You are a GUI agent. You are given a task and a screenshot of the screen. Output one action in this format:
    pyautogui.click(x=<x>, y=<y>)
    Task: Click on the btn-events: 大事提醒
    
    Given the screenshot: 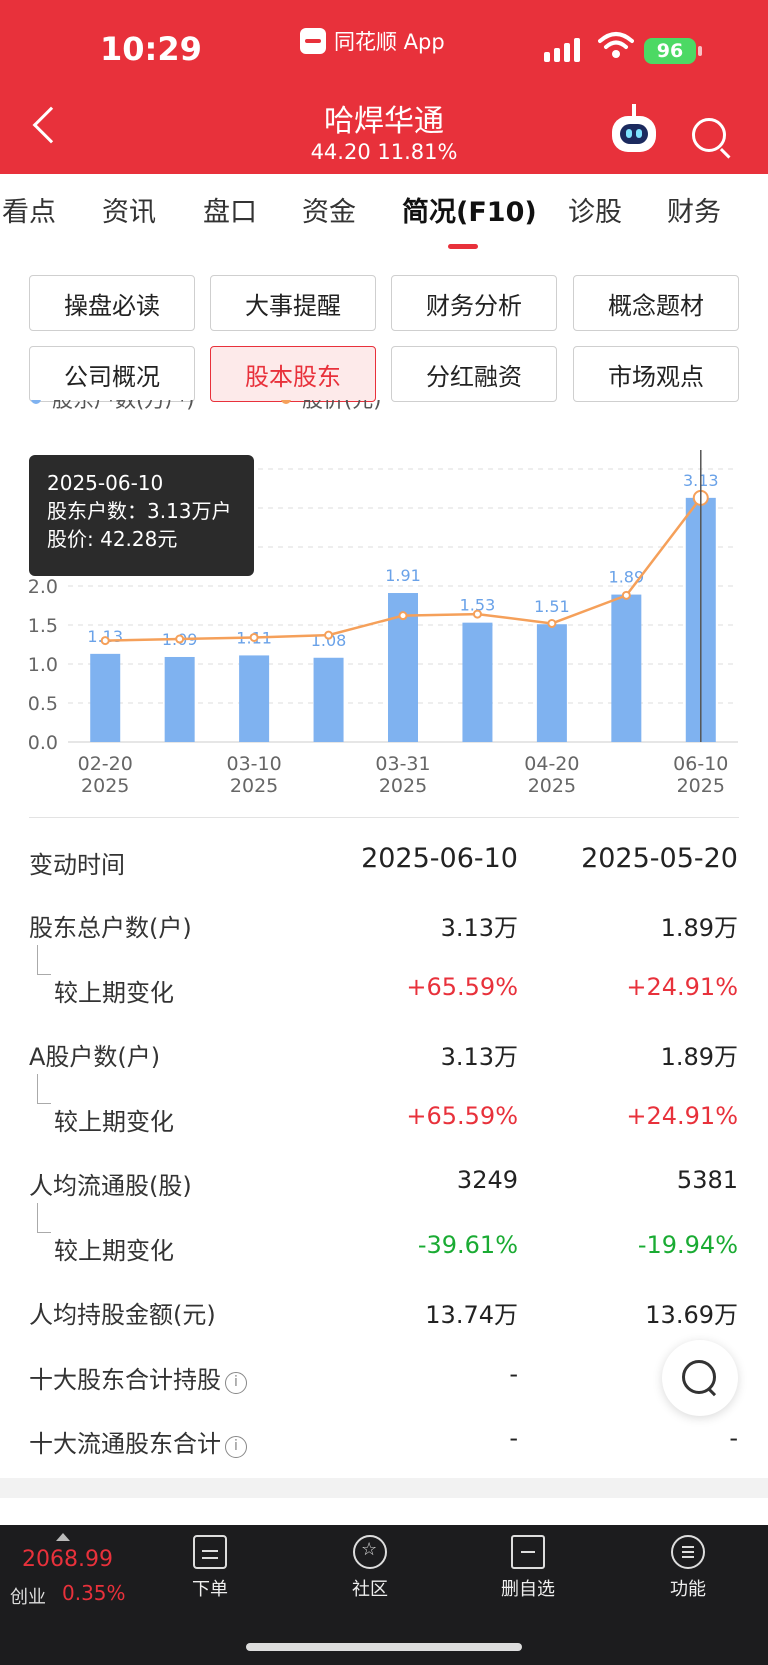 What is the action you would take?
    pyautogui.click(x=293, y=303)
    